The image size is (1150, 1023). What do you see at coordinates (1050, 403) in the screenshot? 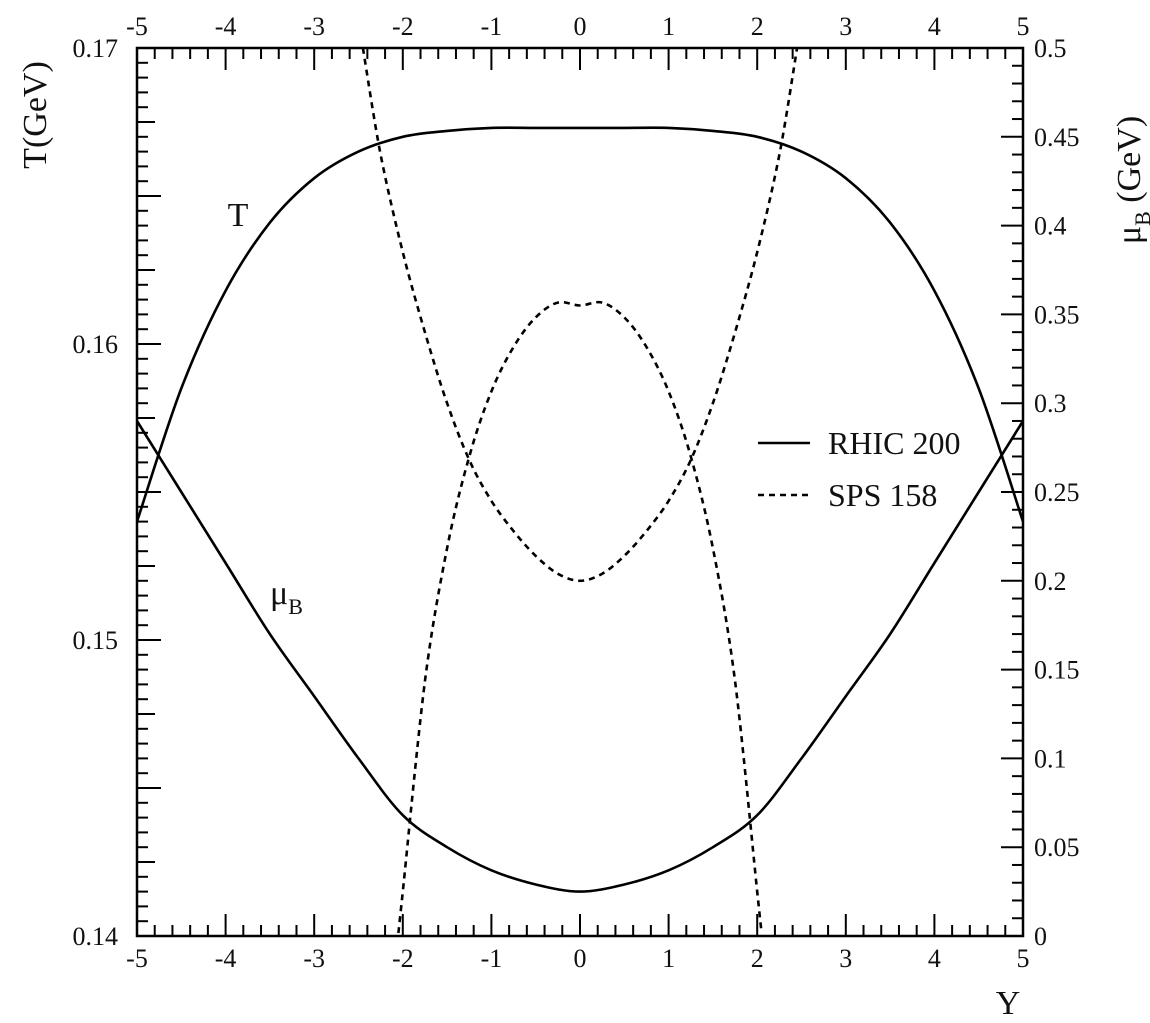
I see `y-right-tick-label: 0.3` at bounding box center [1050, 403].